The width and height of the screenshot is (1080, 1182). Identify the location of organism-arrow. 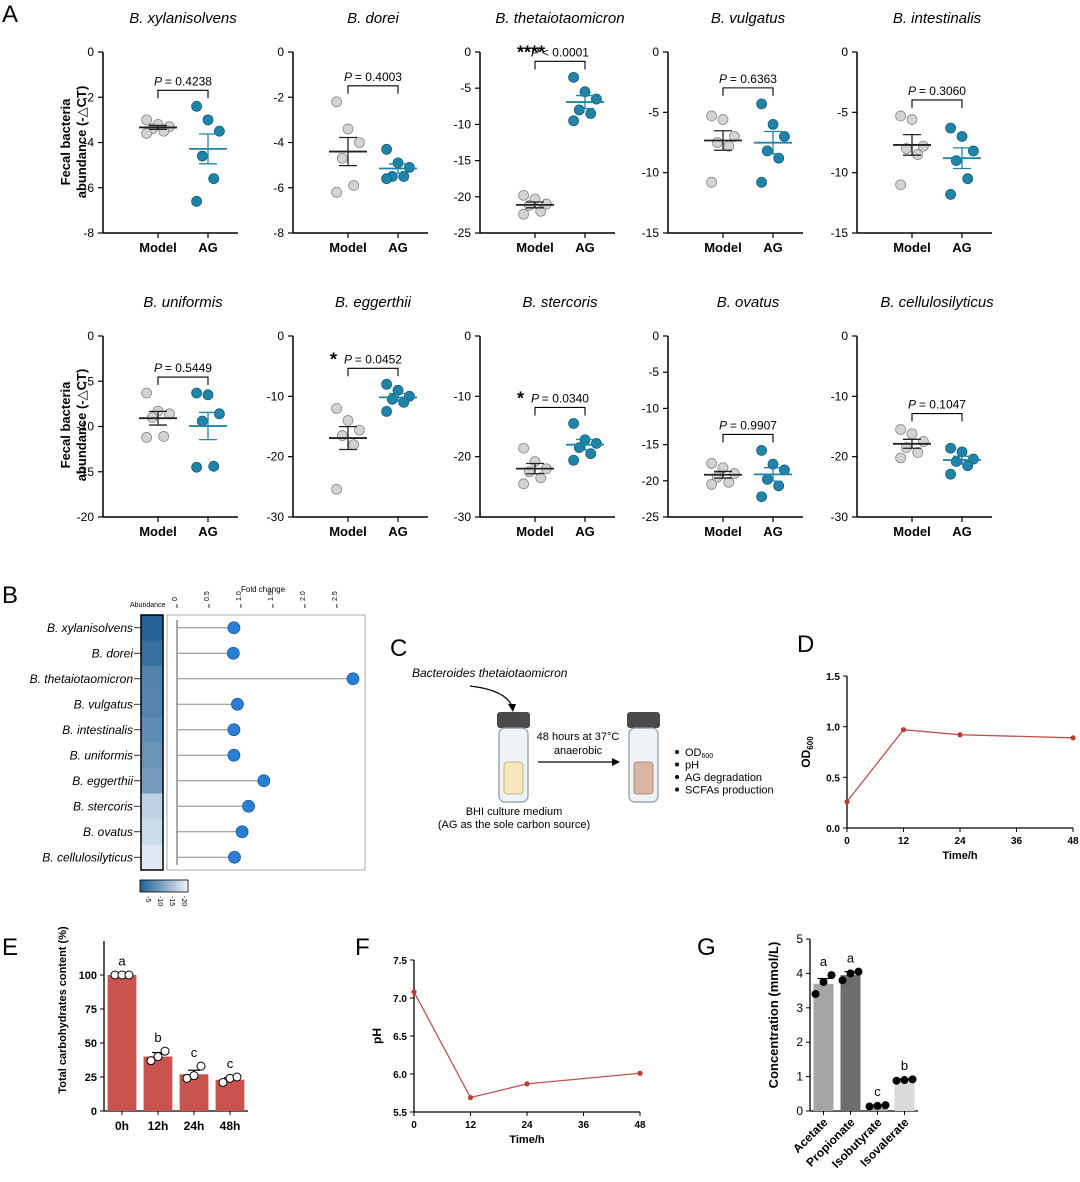
(491, 696).